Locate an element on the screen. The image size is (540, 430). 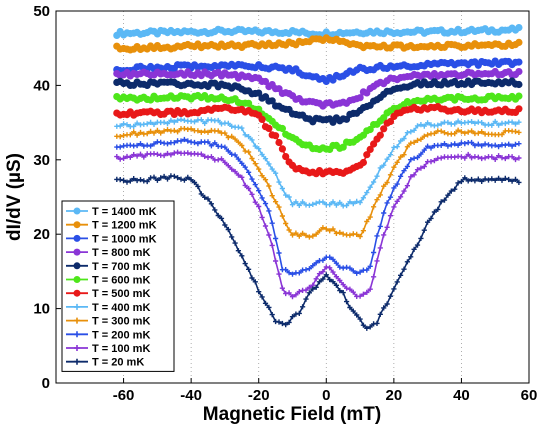
legend-entry: T = 1200 mK is located at coordinates (111, 226).